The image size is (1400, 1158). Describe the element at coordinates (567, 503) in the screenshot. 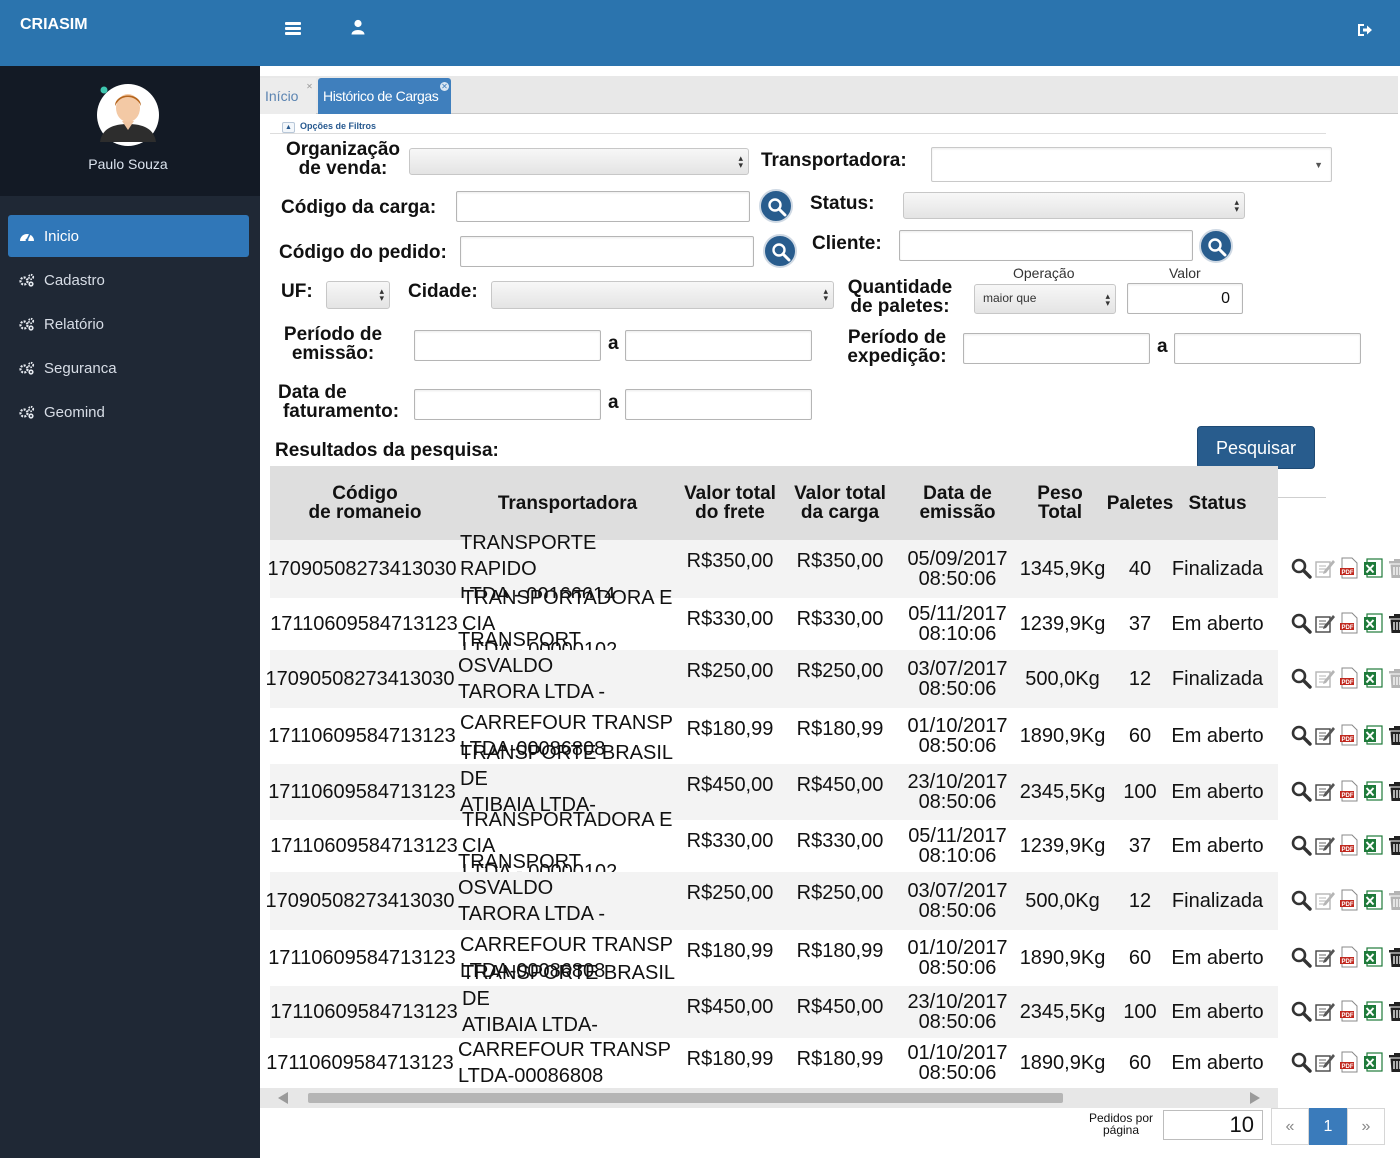

I see `column-header: Transportadora` at that location.